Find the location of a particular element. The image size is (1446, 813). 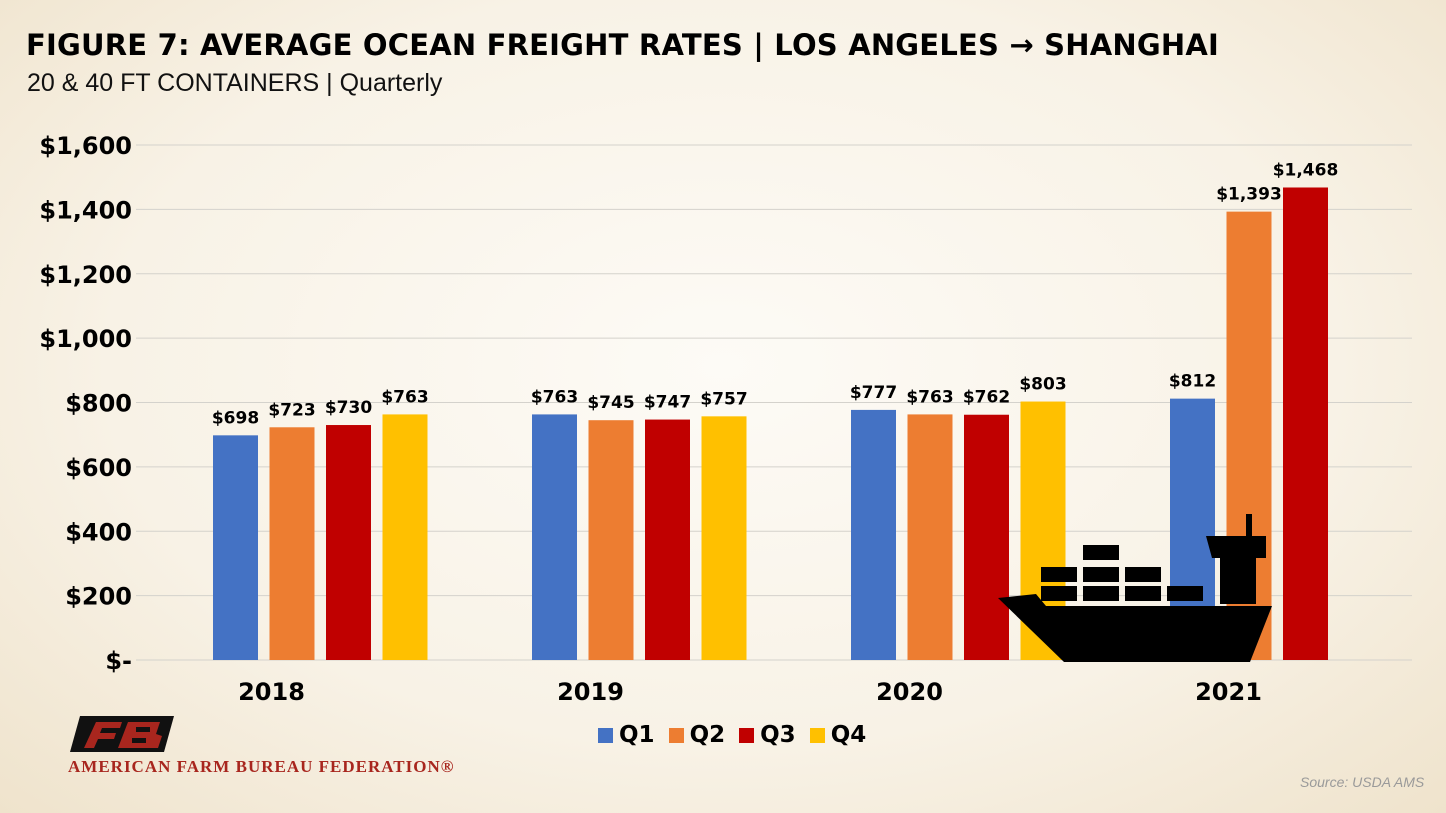

data-label-2019-q3: $747 is located at coordinates (667, 403).